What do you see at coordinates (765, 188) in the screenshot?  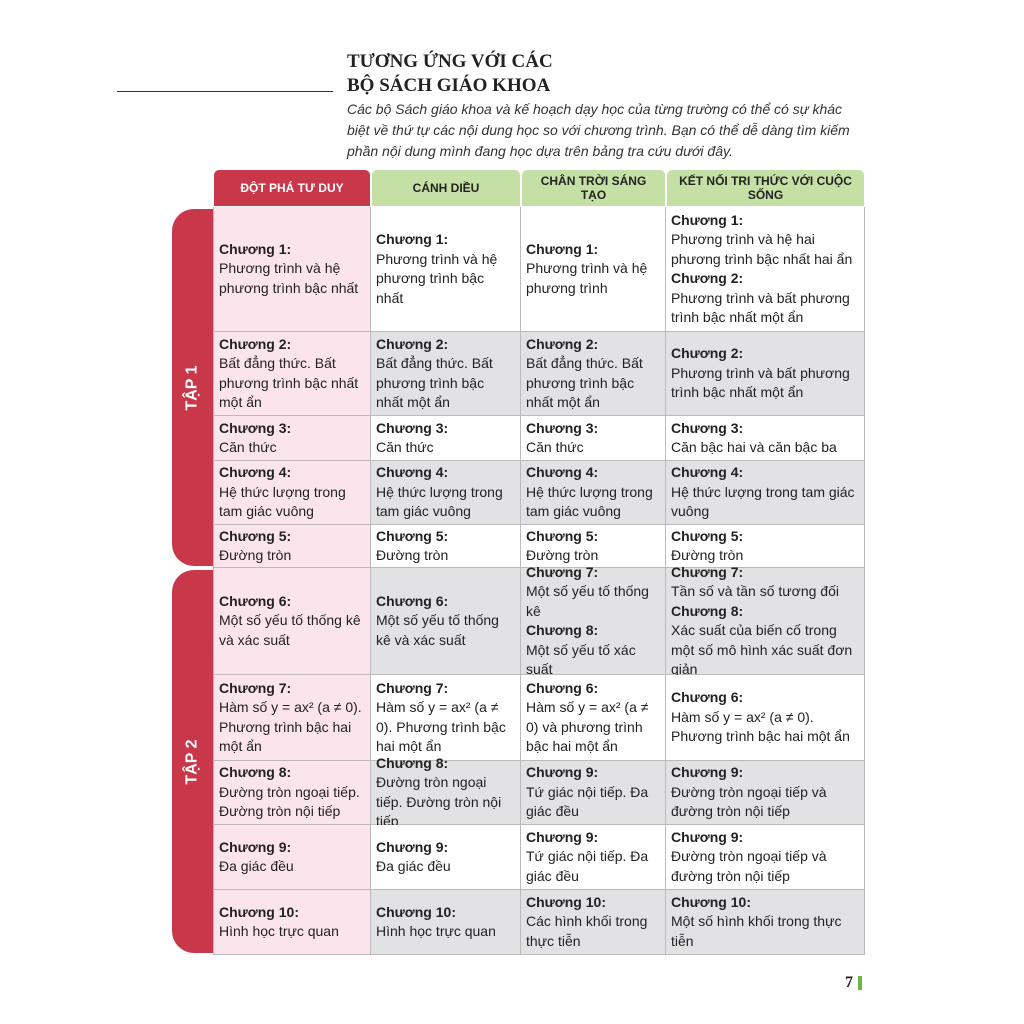 I see `column-header: KẾT NỐI TRI THỨC VỚI CUỘC SỐNG` at bounding box center [765, 188].